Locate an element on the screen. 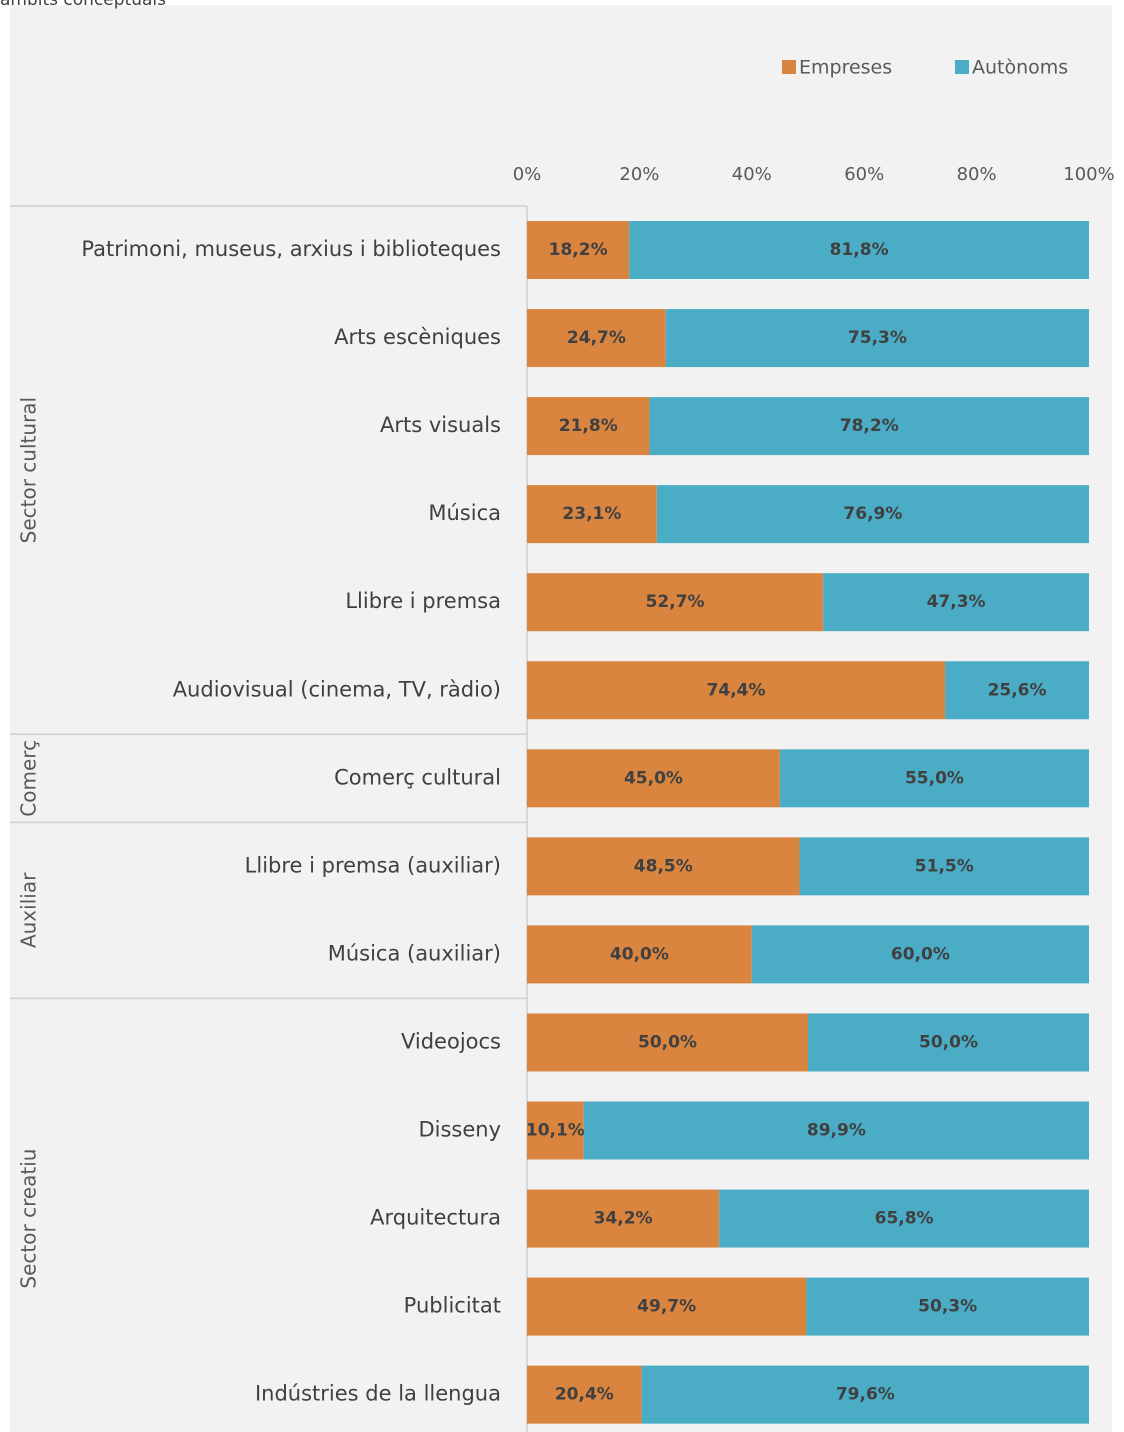  data-label: 79,6% is located at coordinates (865, 1395).